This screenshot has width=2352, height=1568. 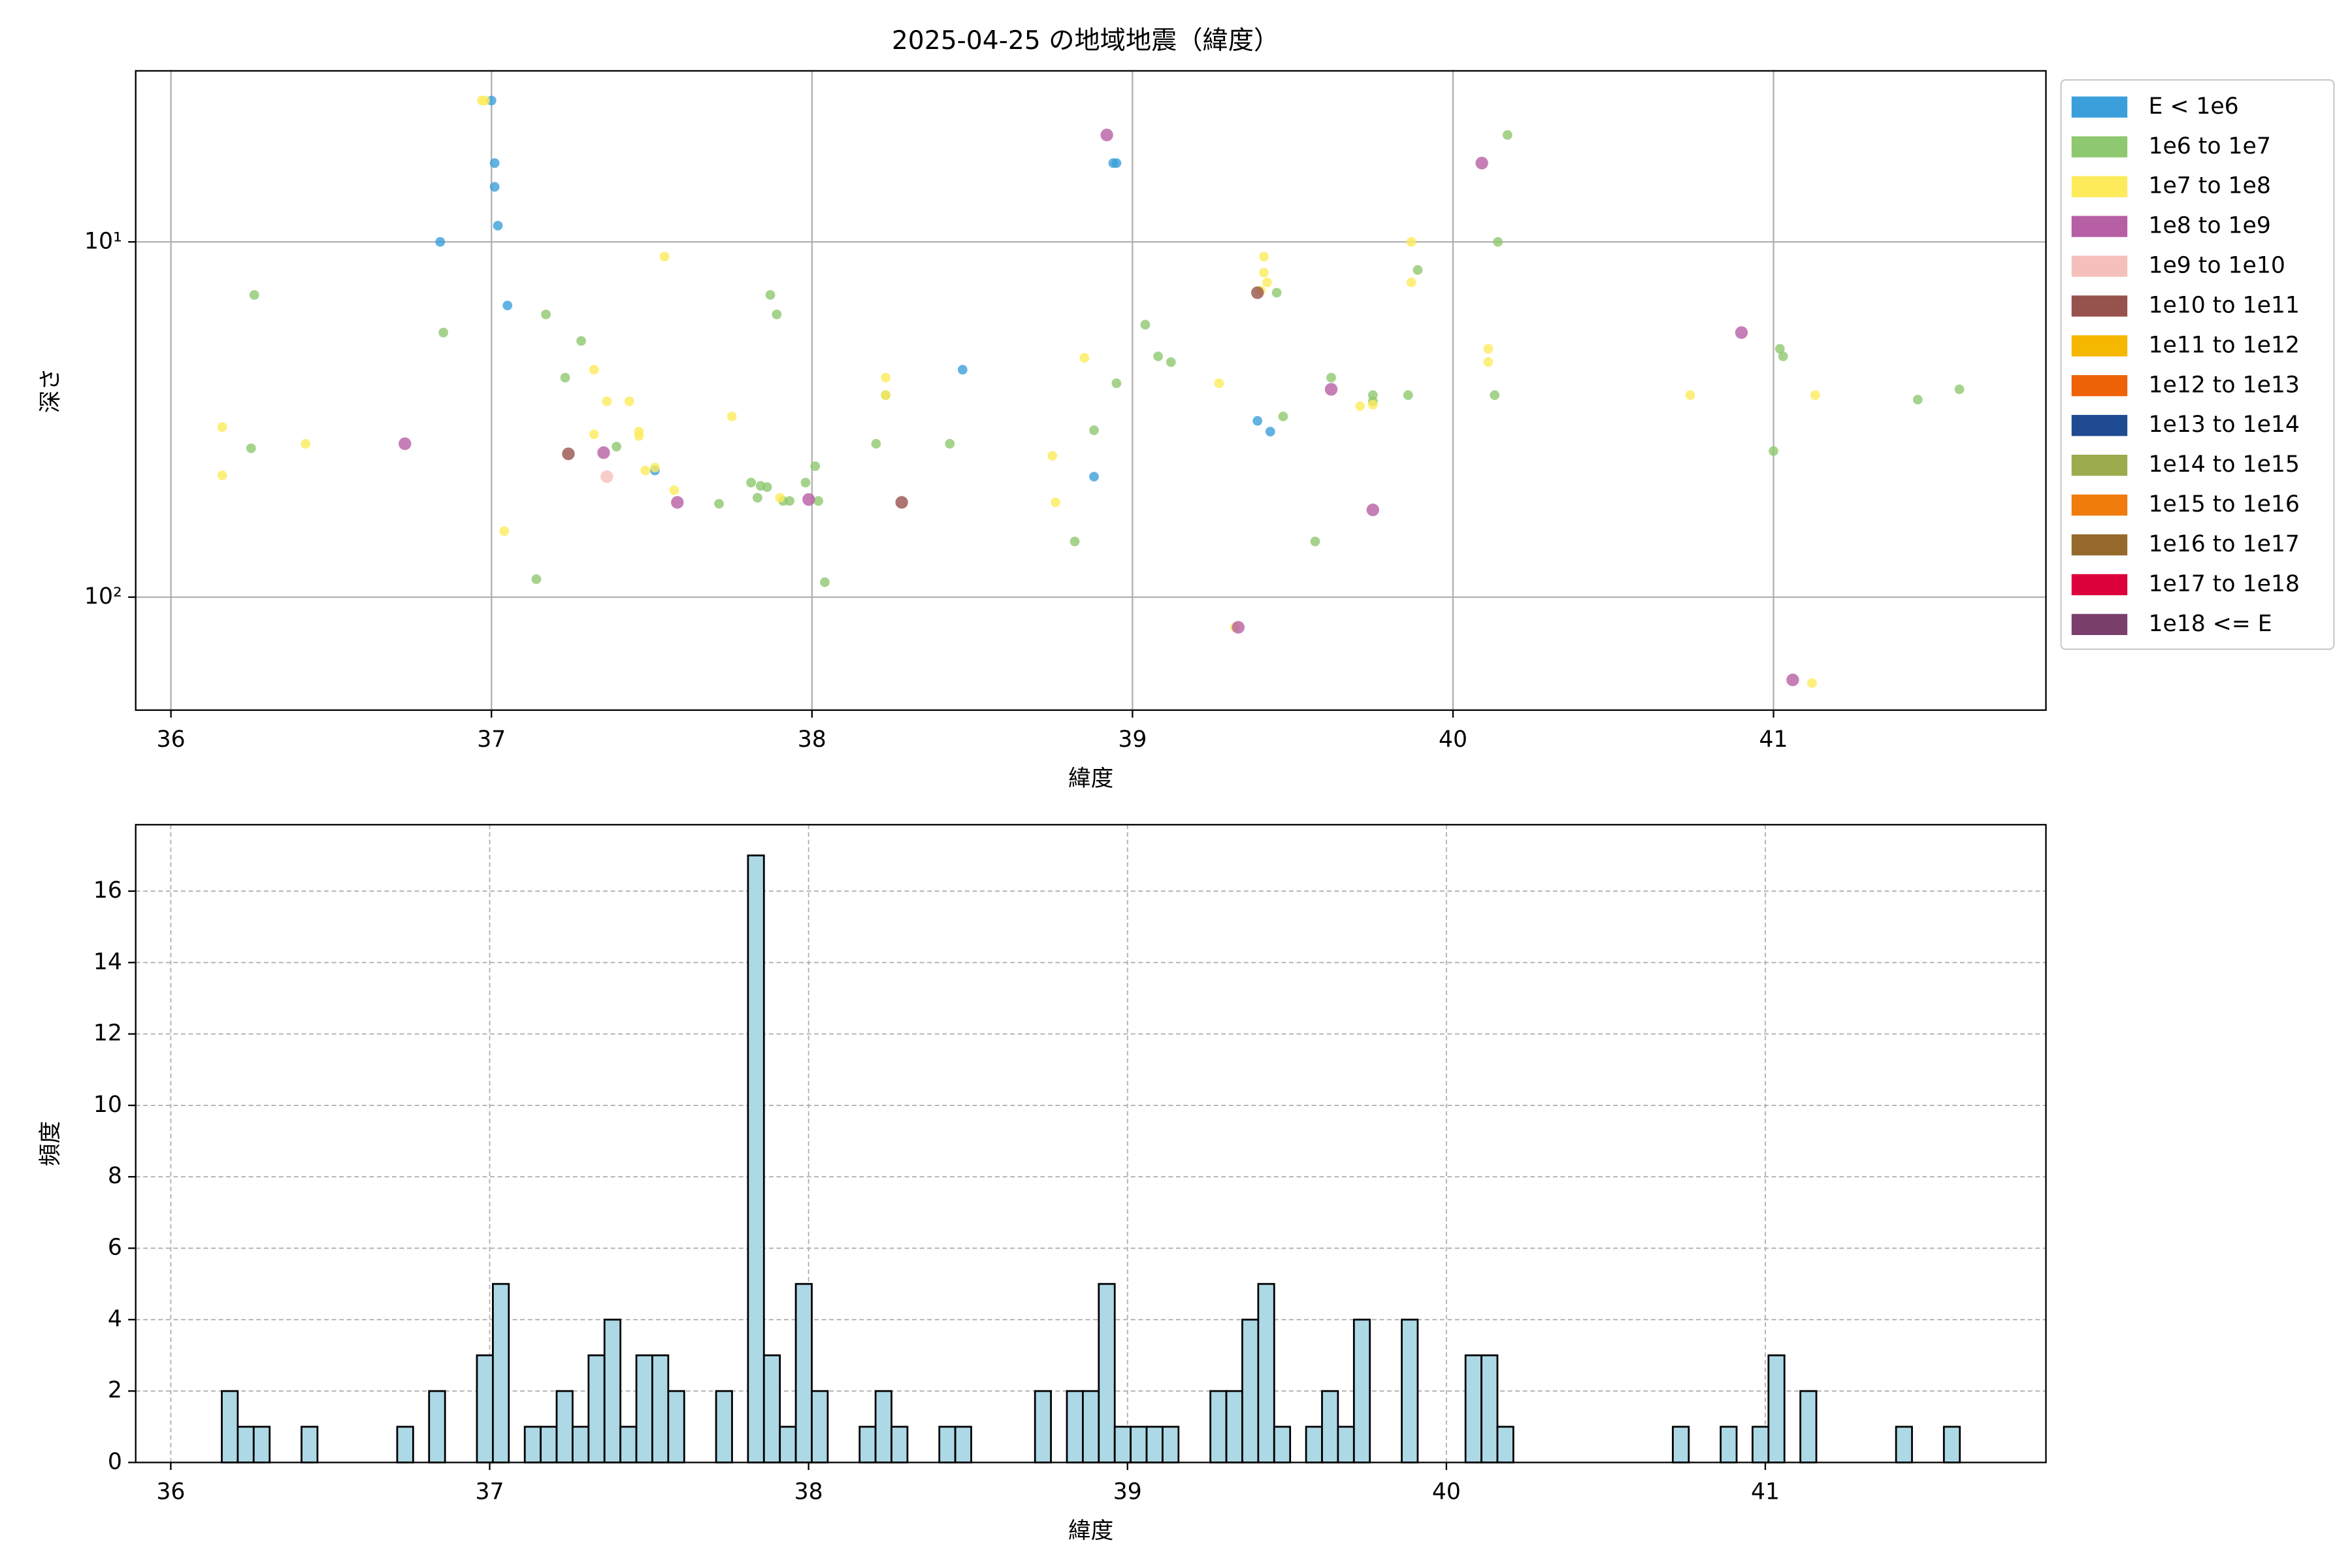 What do you see at coordinates (115, 1319) in the screenshot?
I see `y-tick-label: 4` at bounding box center [115, 1319].